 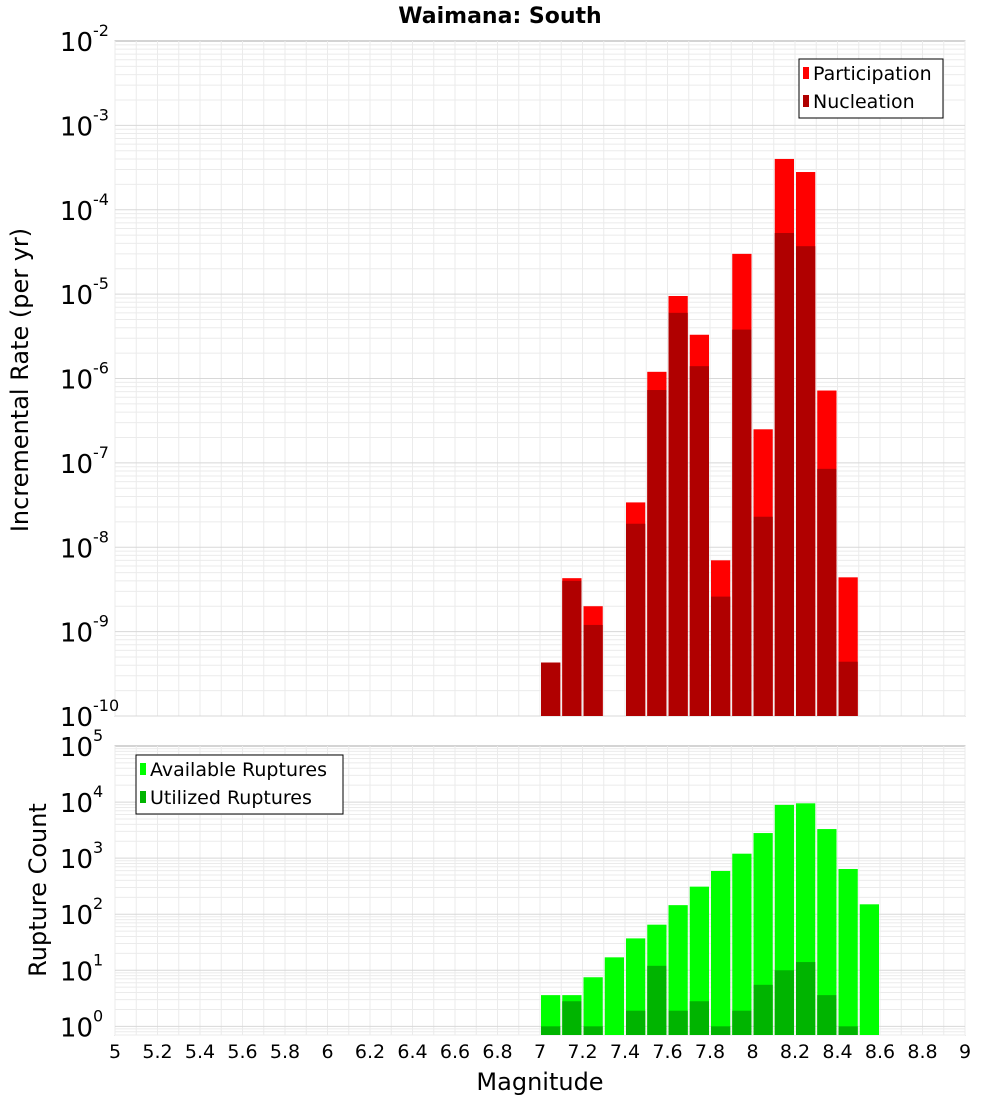 What do you see at coordinates (115, 1052) in the screenshot?
I see `x-tick-label: 5` at bounding box center [115, 1052].